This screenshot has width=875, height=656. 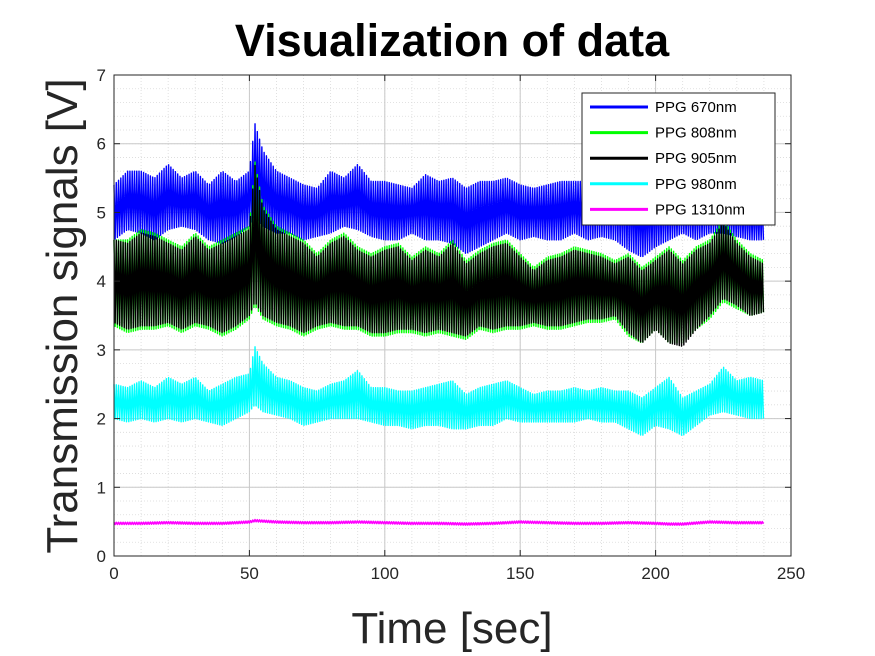 What do you see at coordinates (439, 391) in the screenshot?
I see `series-line-ppg-980nm` at bounding box center [439, 391].